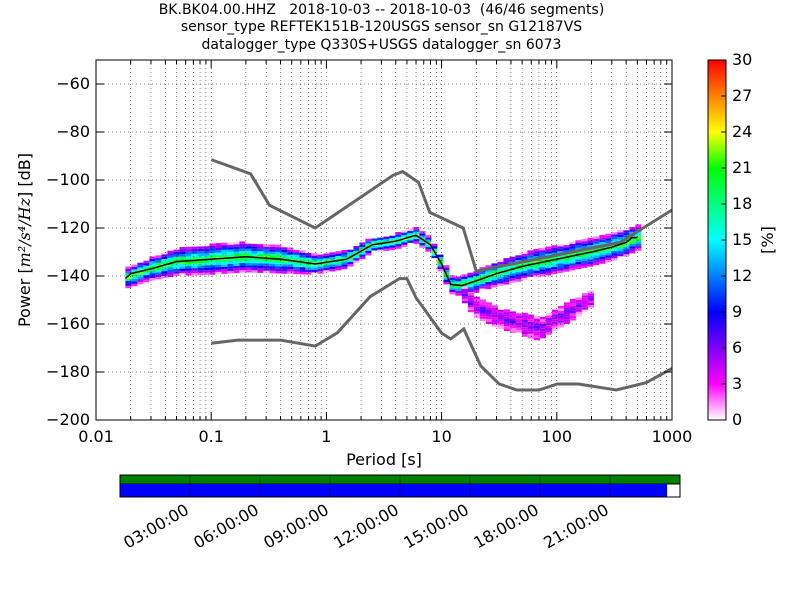 The image size is (800, 600). What do you see at coordinates (737, 347) in the screenshot?
I see `colorbar-tick-label: 6` at bounding box center [737, 347].